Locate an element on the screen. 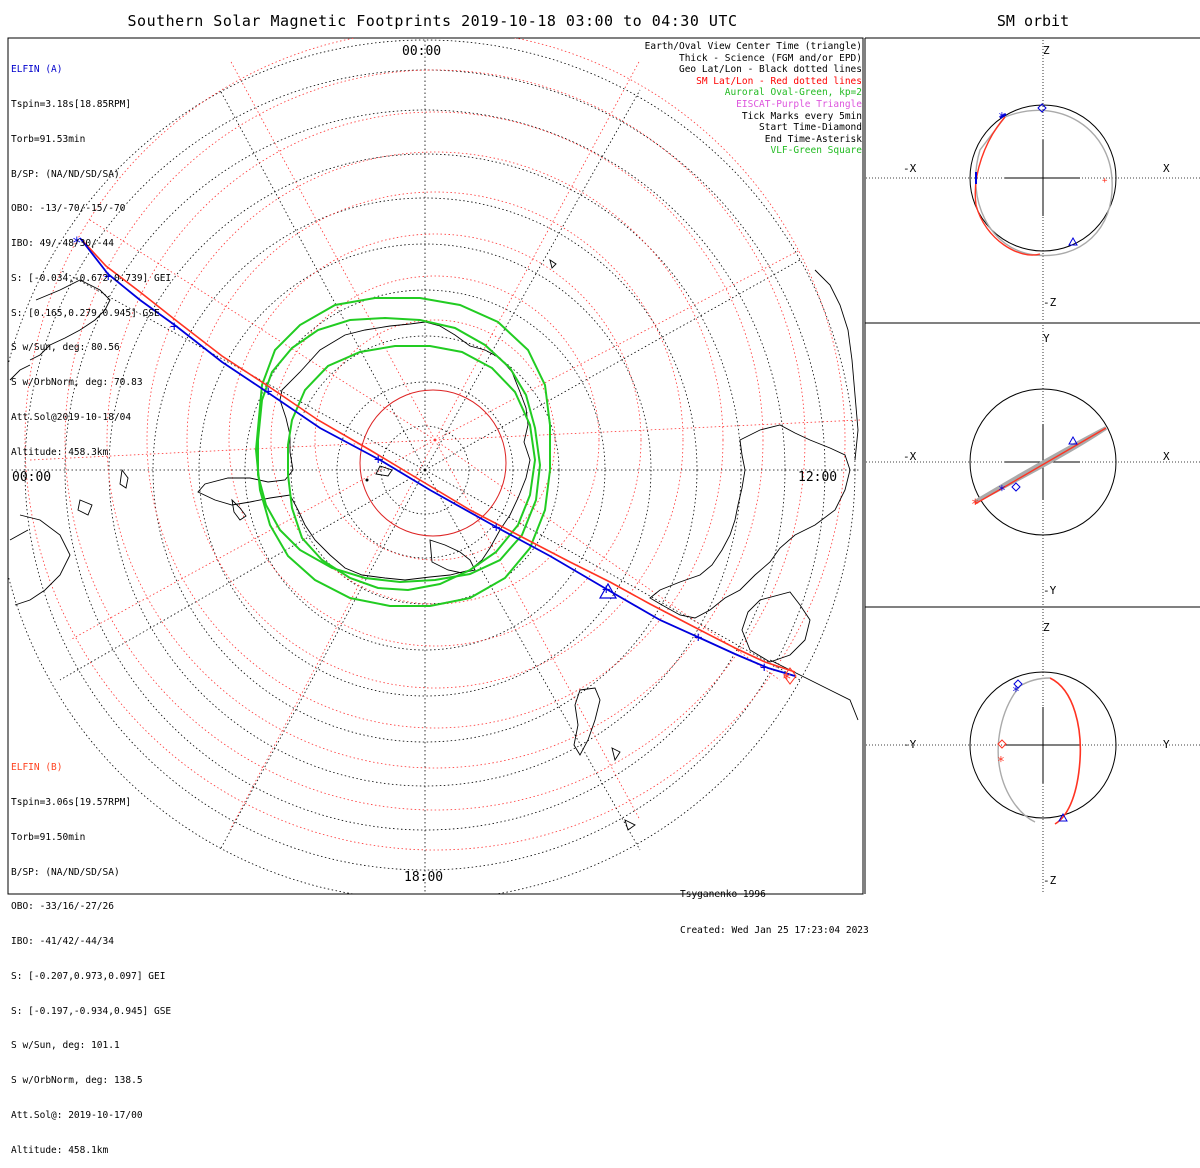 The image size is (1200, 1168). auroral-oval-equatorward is located at coordinates (412, 468).